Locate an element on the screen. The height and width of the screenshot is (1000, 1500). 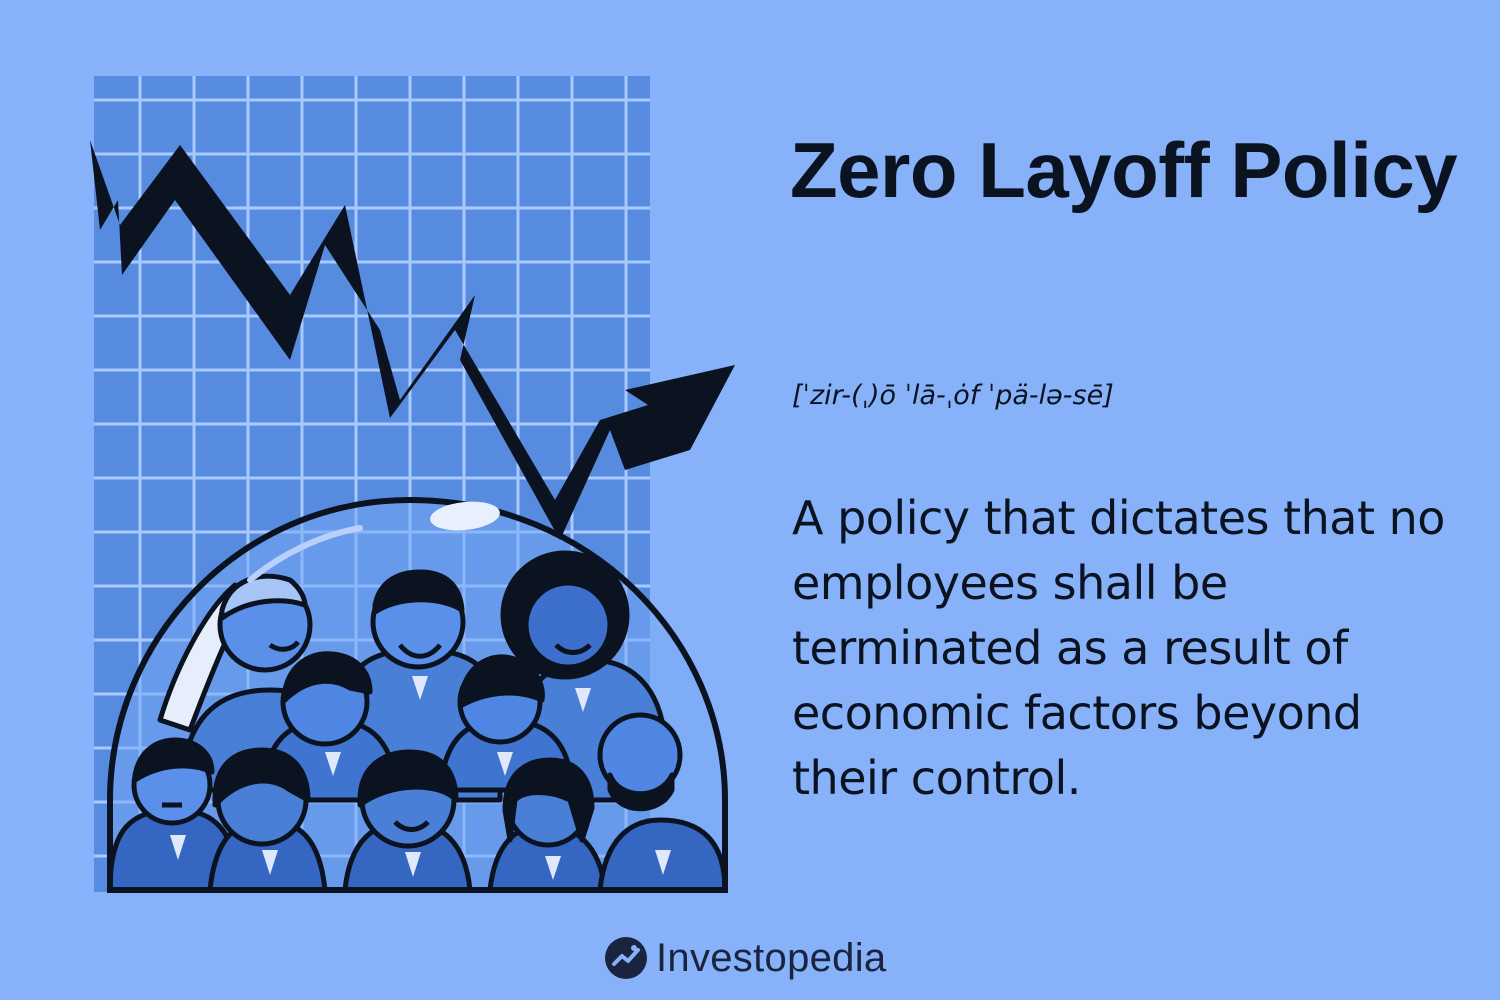
brand-logo: Investopedia is located at coordinates (745, 958).